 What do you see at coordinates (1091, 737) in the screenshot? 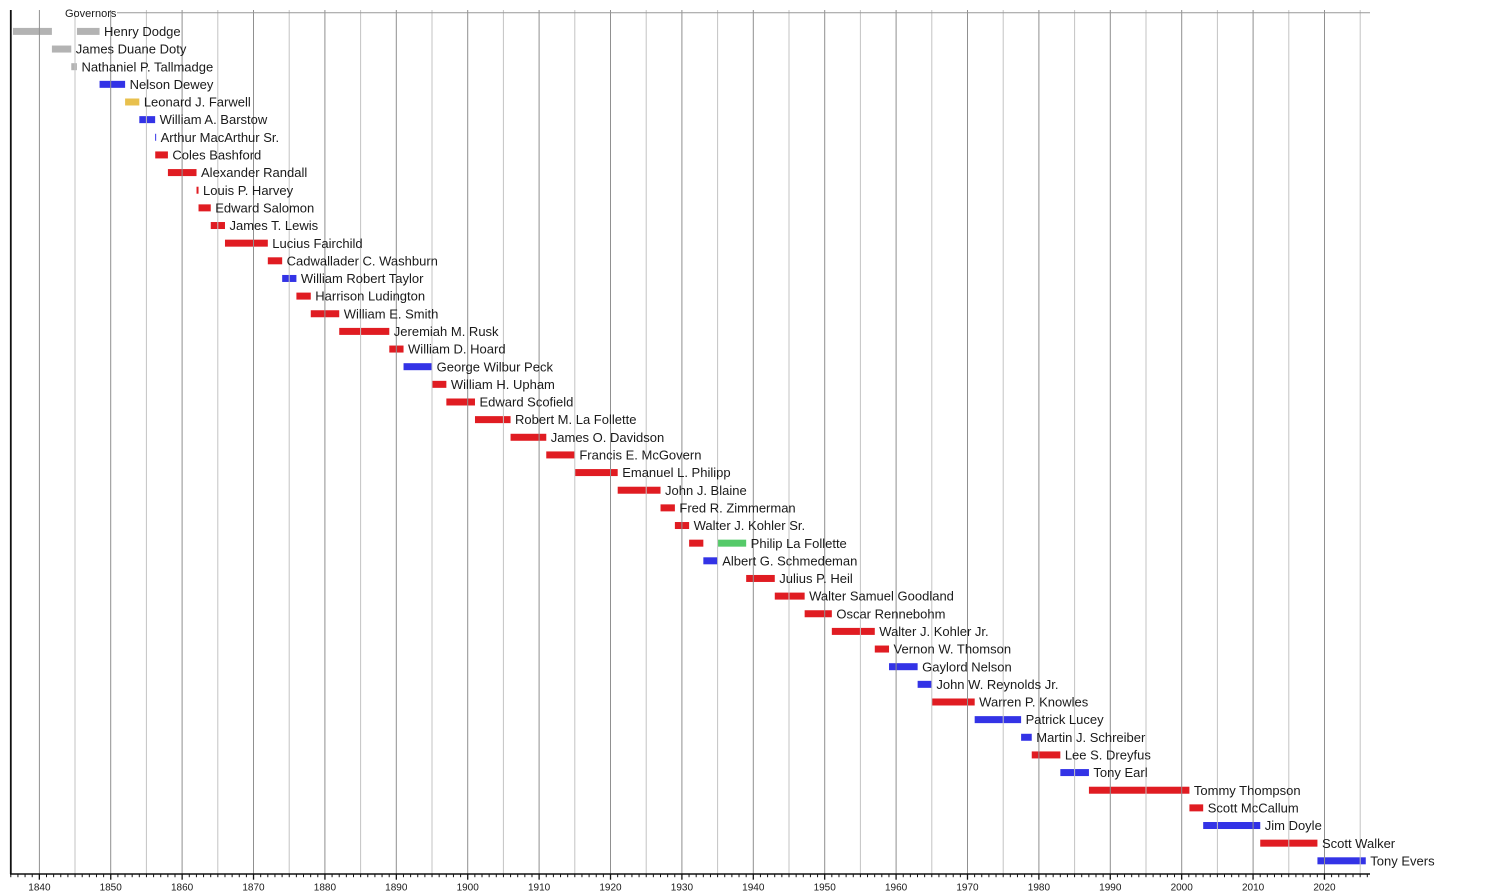
I see `svg-text: Martin J. Schreiber` at bounding box center [1091, 737].